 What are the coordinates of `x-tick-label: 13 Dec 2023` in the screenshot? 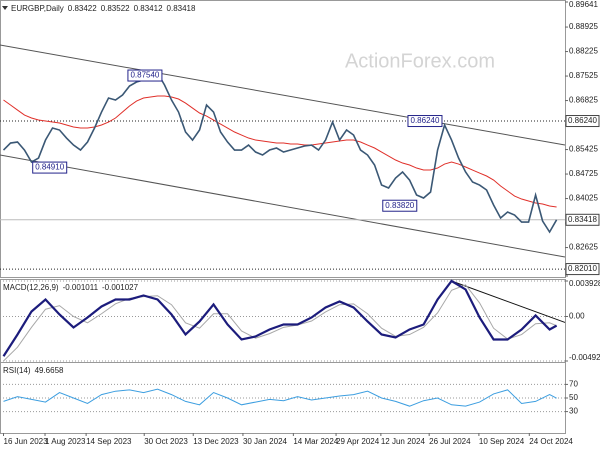 It's located at (216, 441).